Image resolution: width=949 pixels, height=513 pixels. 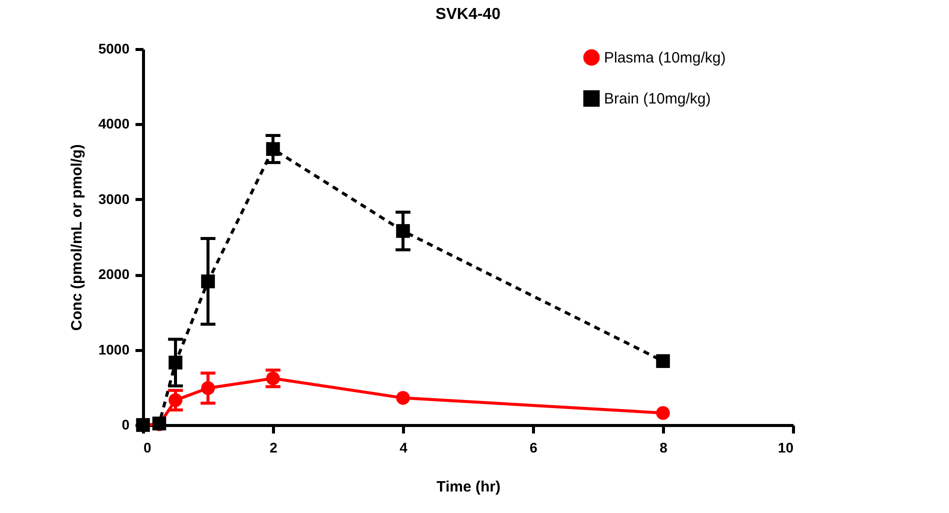 What do you see at coordinates (274, 448) in the screenshot?
I see `x-tick-label: 2` at bounding box center [274, 448].